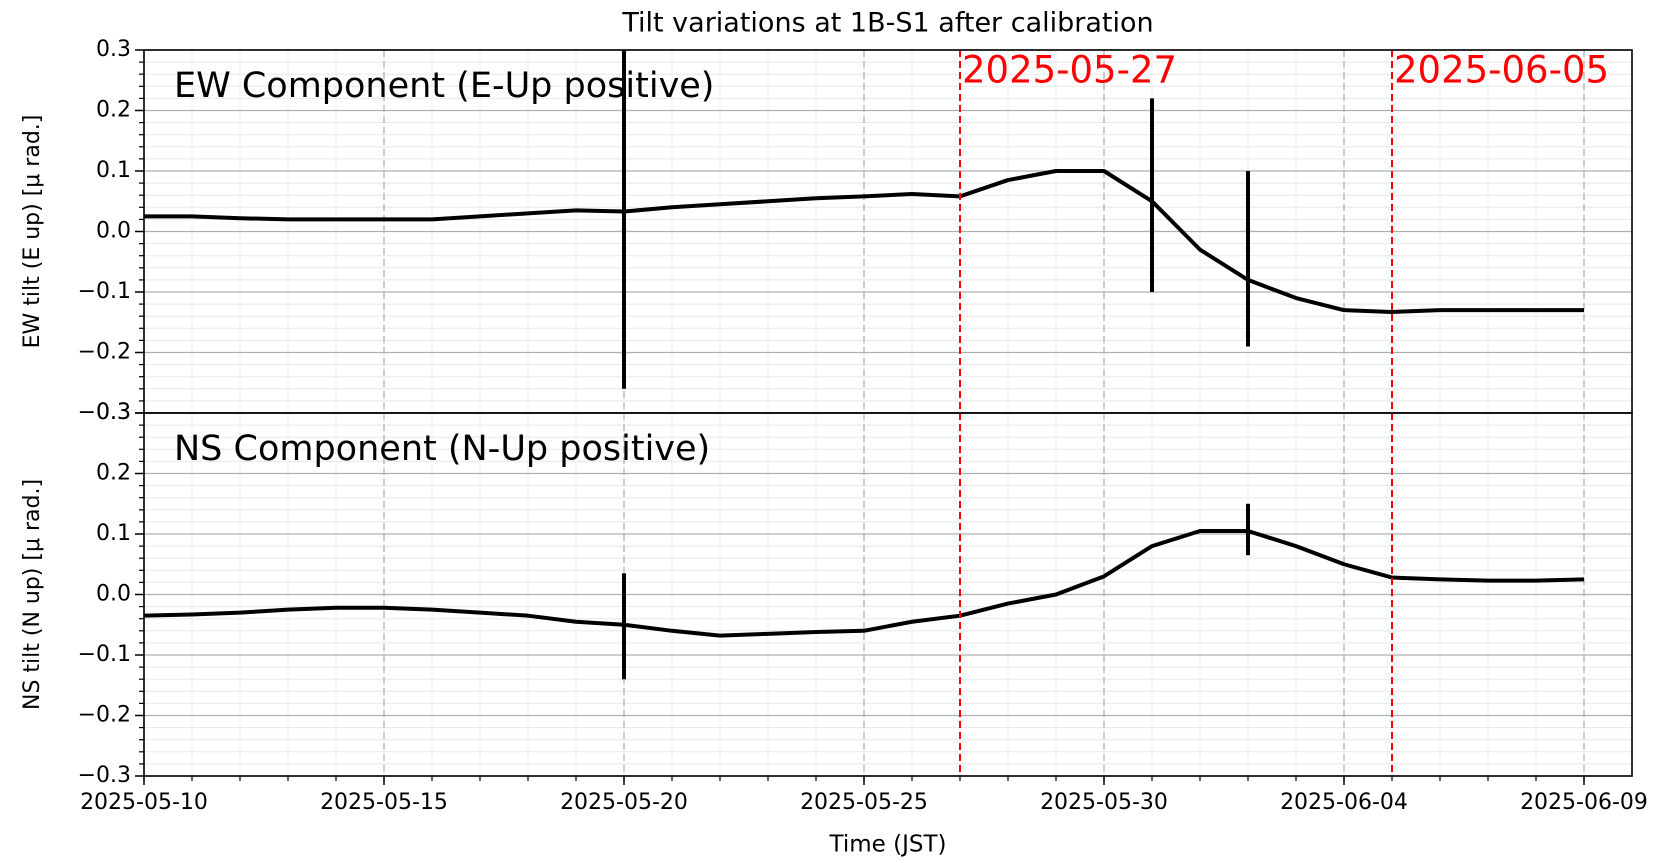  What do you see at coordinates (442, 449) in the screenshot?
I see `panel-annotation: NS Component (N-Up positive)` at bounding box center [442, 449].